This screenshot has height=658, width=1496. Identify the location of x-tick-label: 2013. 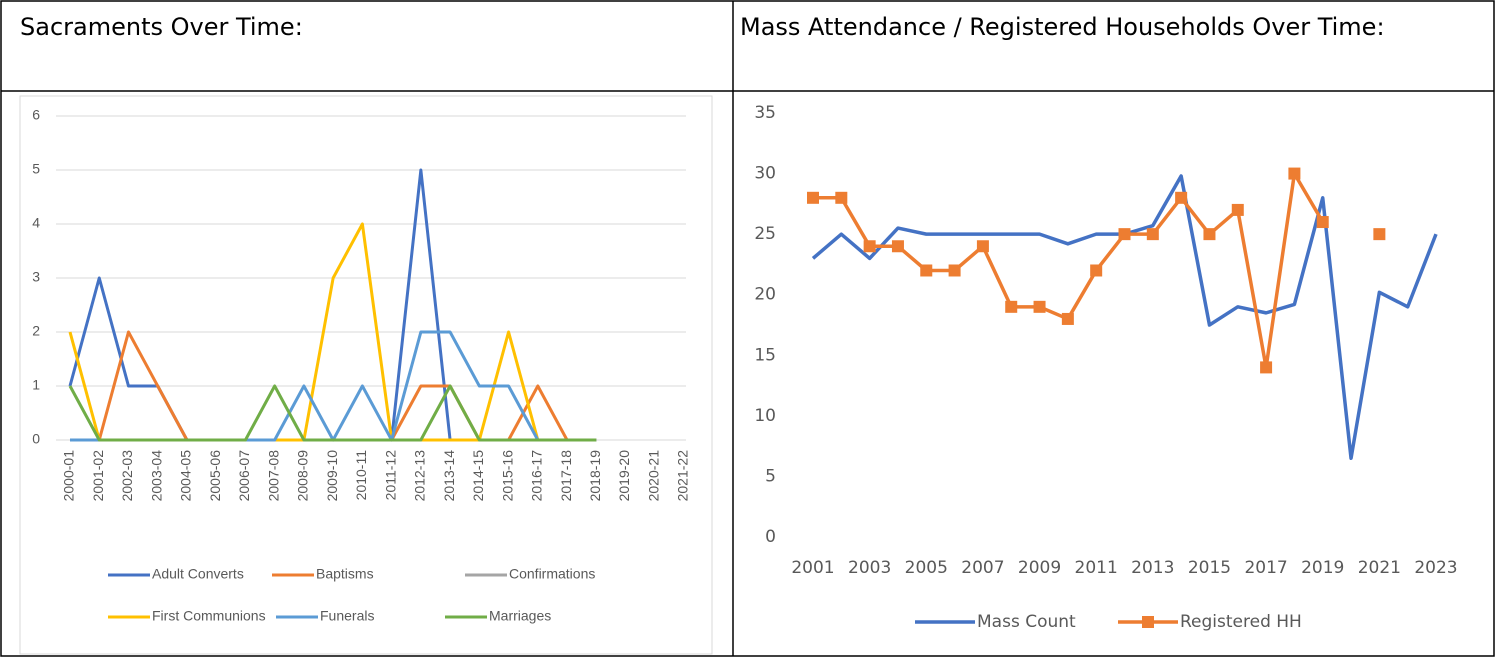
(1152, 568).